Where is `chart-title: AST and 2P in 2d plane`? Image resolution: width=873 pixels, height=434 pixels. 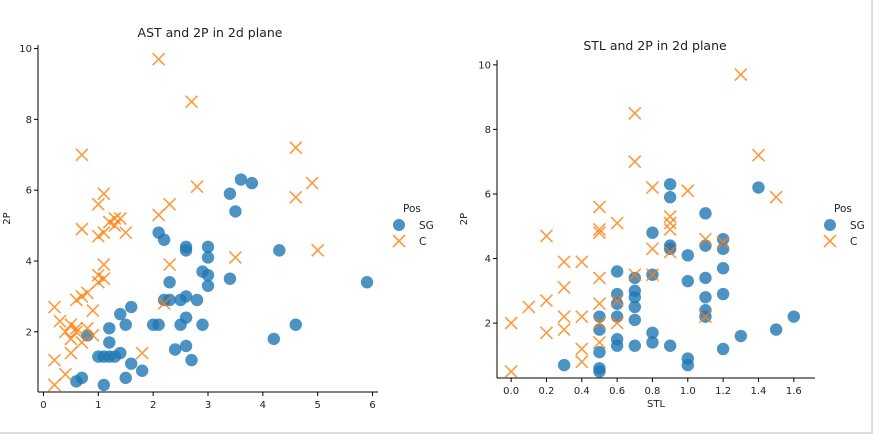 chart-title: AST and 2P in 2d plane is located at coordinates (210, 32).